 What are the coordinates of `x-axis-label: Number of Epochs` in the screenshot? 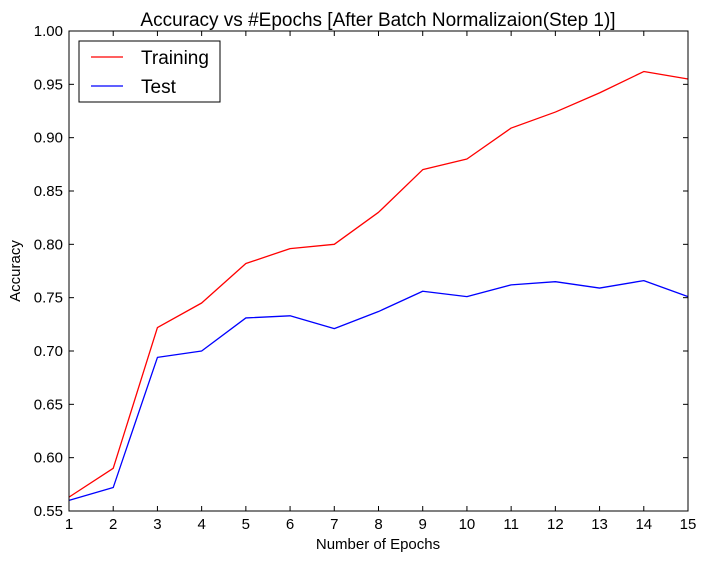 It's located at (378, 544).